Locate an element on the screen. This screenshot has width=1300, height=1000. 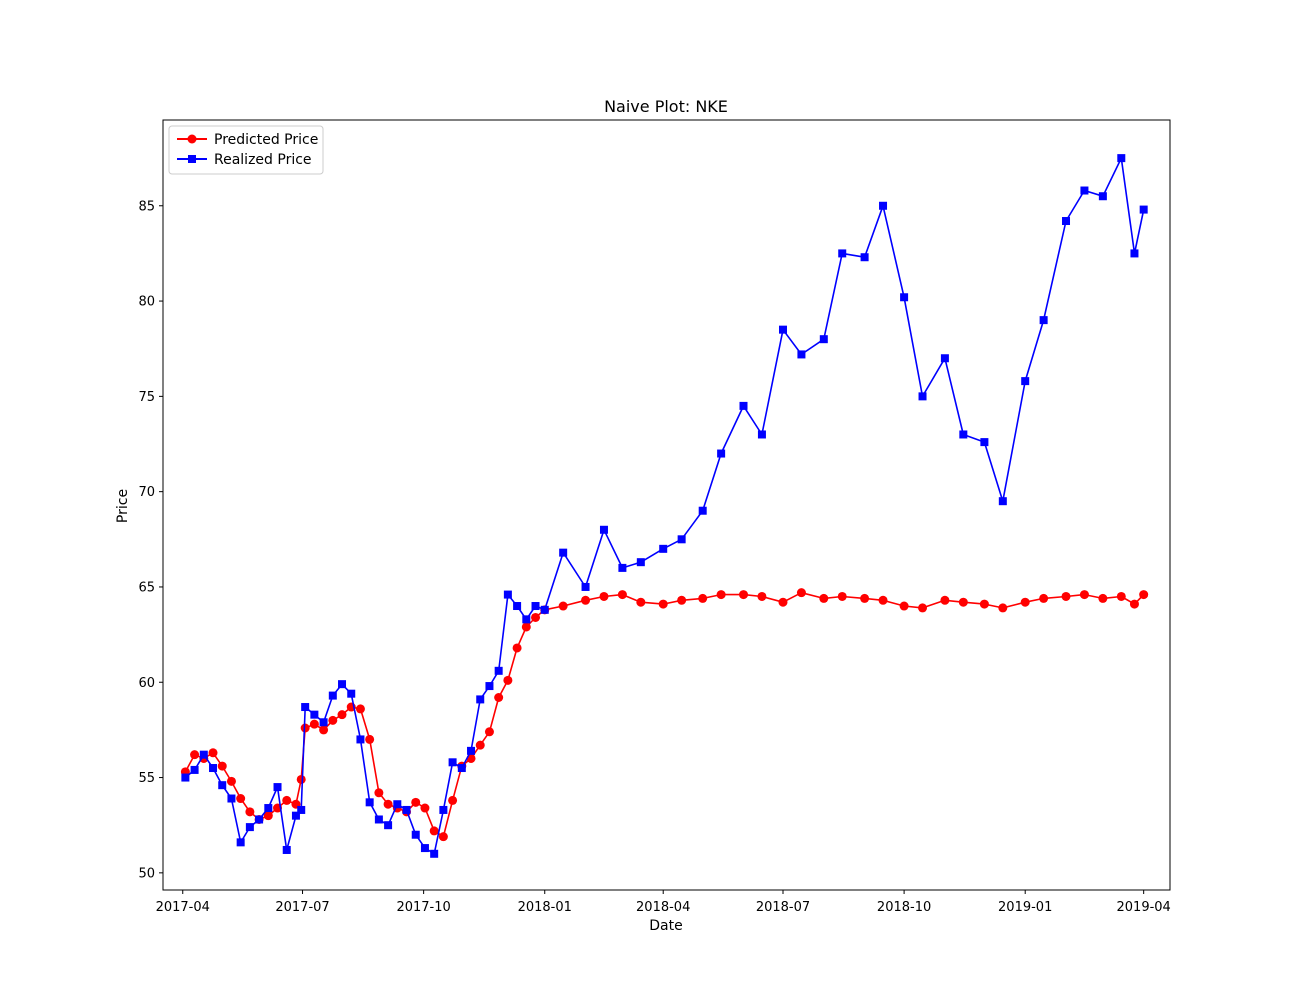
y-tick-label: 75 is located at coordinates (146, 397).